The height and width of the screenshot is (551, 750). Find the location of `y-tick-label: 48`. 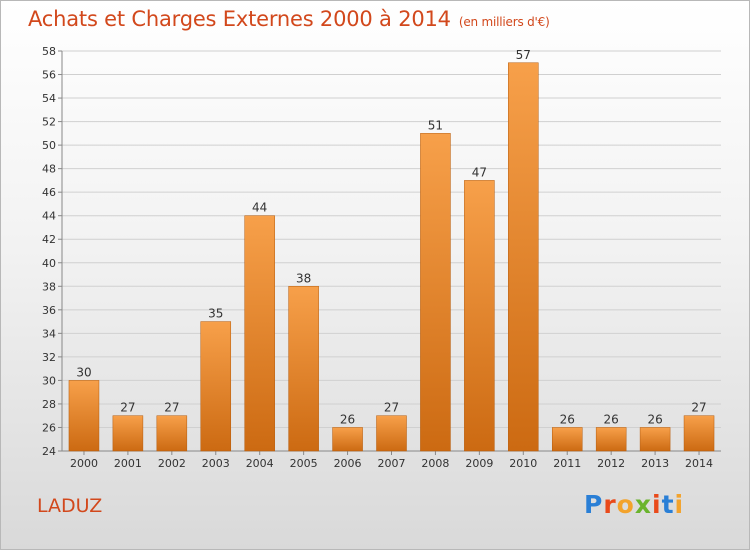

y-tick-label: 48 is located at coordinates (49, 169).